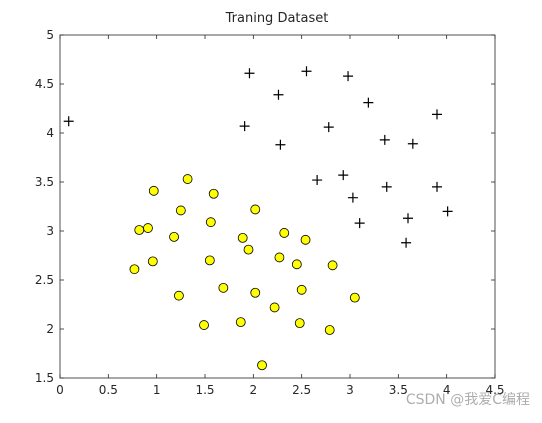 The width and height of the screenshot is (542, 423). I want to click on y-tick-label: 2.5, so click(44, 280).